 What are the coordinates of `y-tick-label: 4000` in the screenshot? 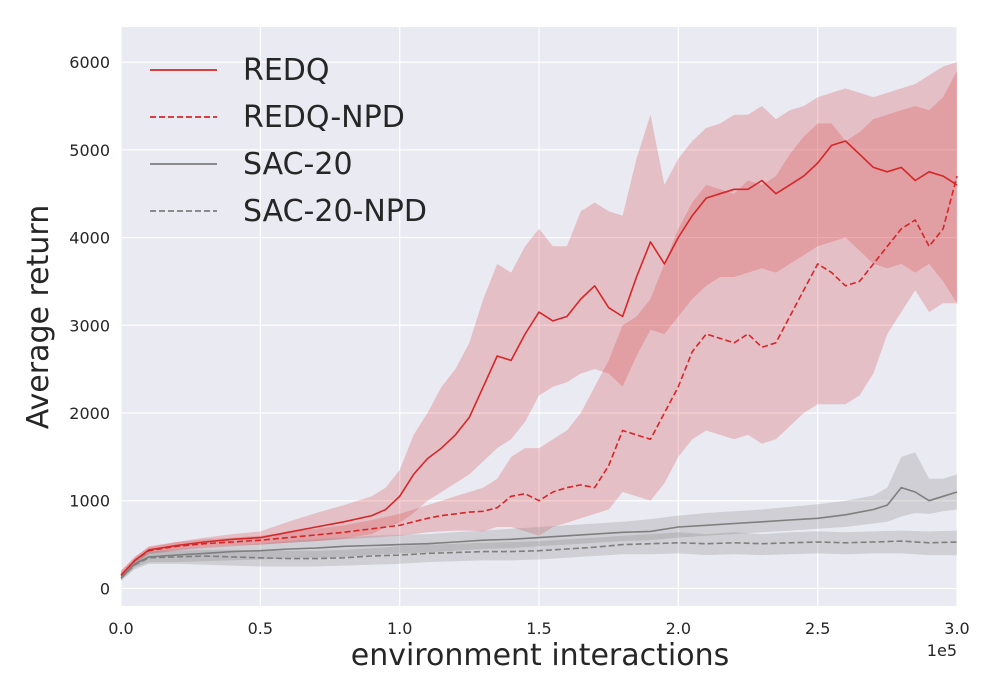 It's located at (89, 238).